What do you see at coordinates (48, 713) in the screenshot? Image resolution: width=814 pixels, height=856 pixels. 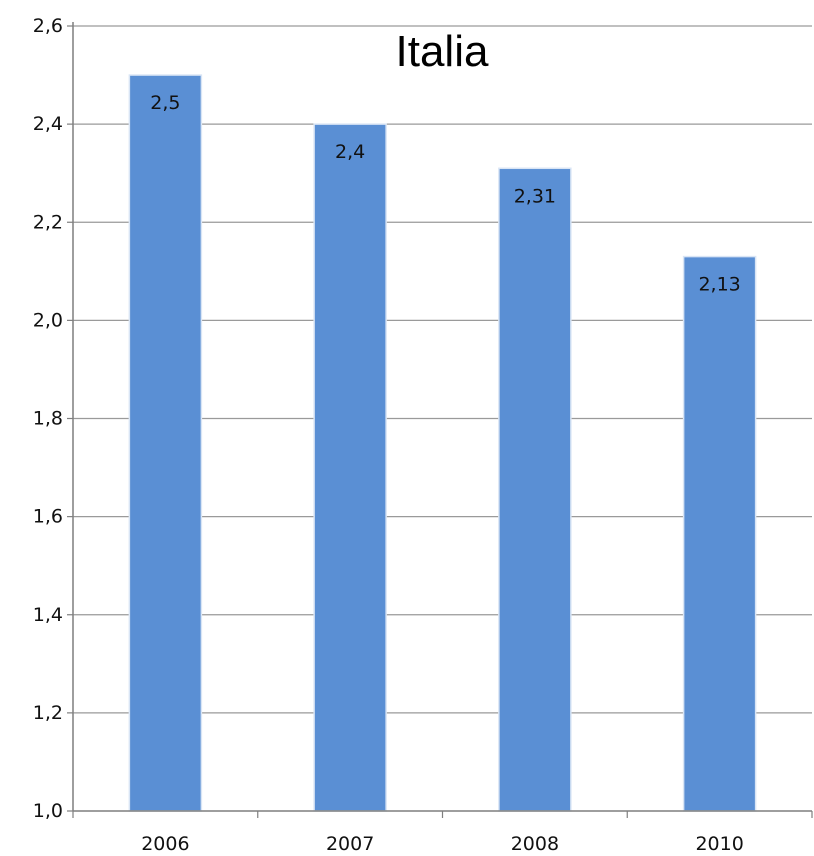 I see `y-tick-label: 1,2` at bounding box center [48, 713].